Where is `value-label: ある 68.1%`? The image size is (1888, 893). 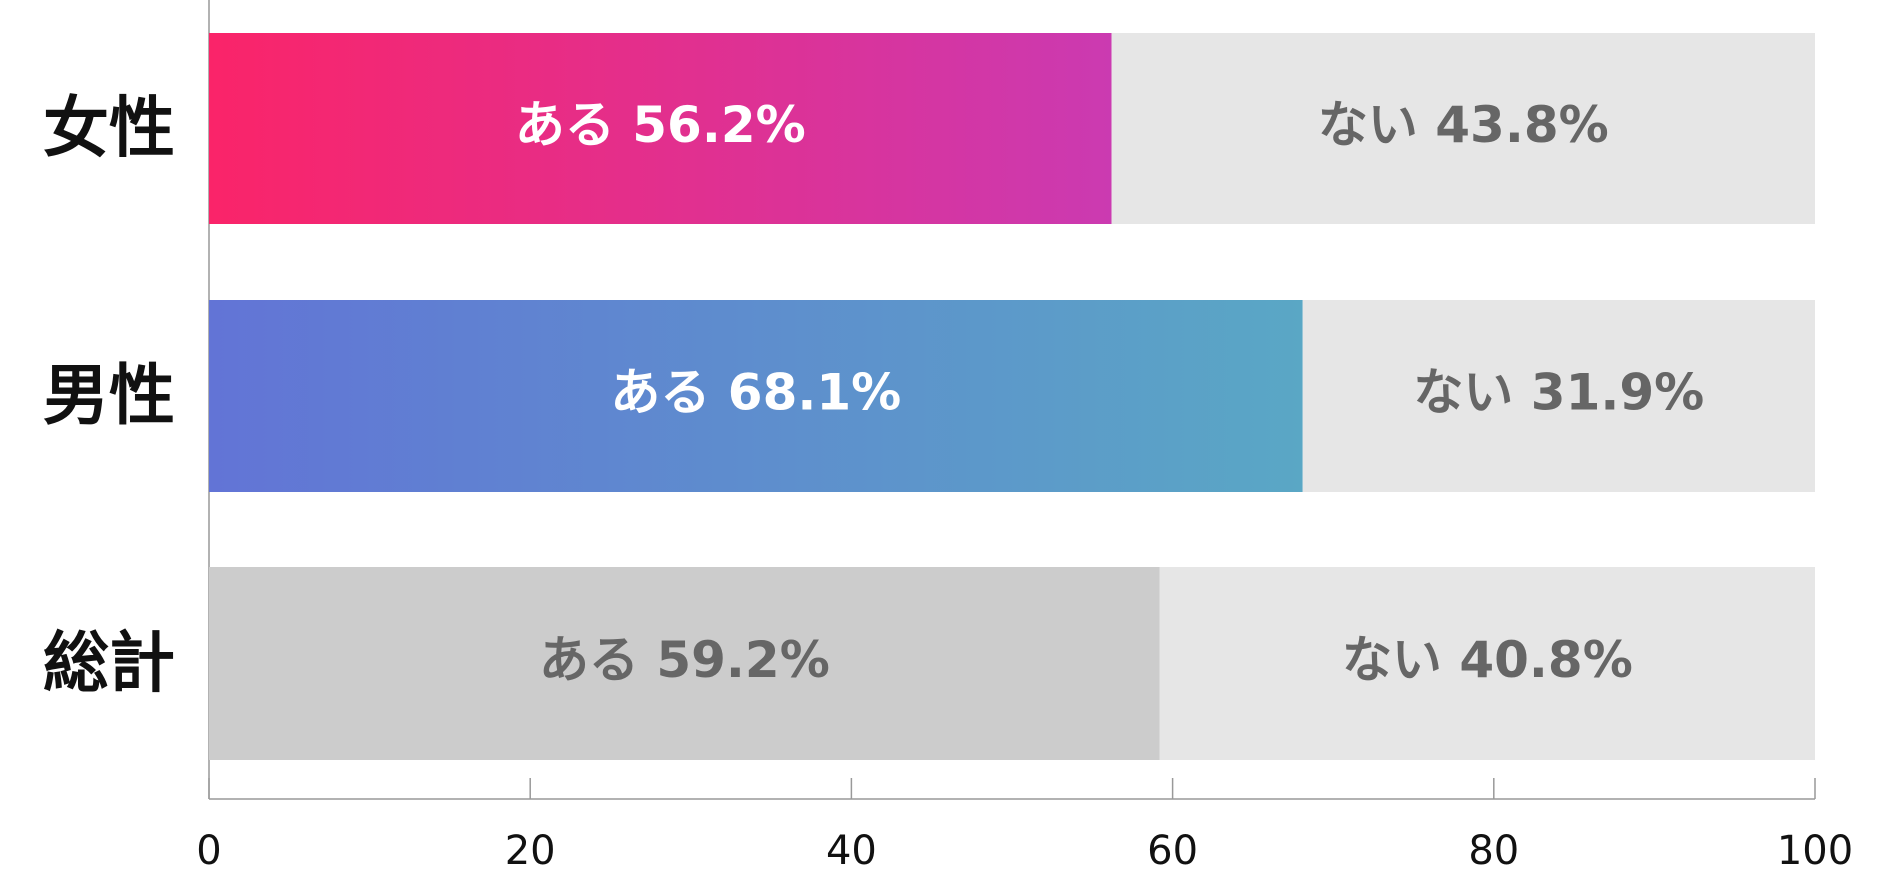
value-label: ある 68.1% is located at coordinates (755, 393).